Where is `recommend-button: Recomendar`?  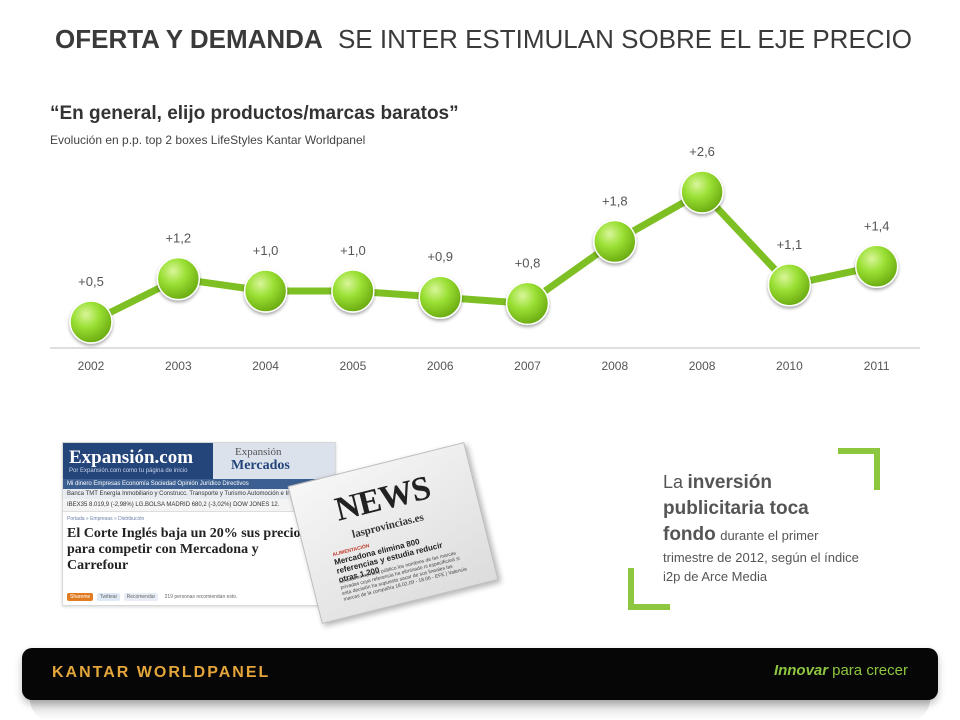 recommend-button: Recomendar is located at coordinates (141, 597).